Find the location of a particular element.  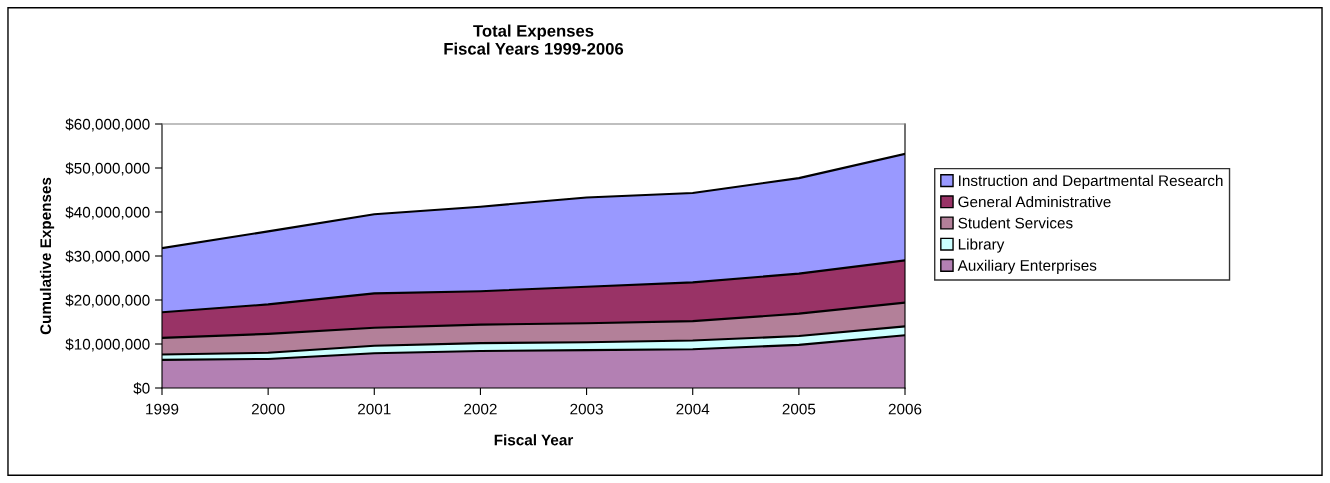

legend-label: General Administrative is located at coordinates (1034, 202).